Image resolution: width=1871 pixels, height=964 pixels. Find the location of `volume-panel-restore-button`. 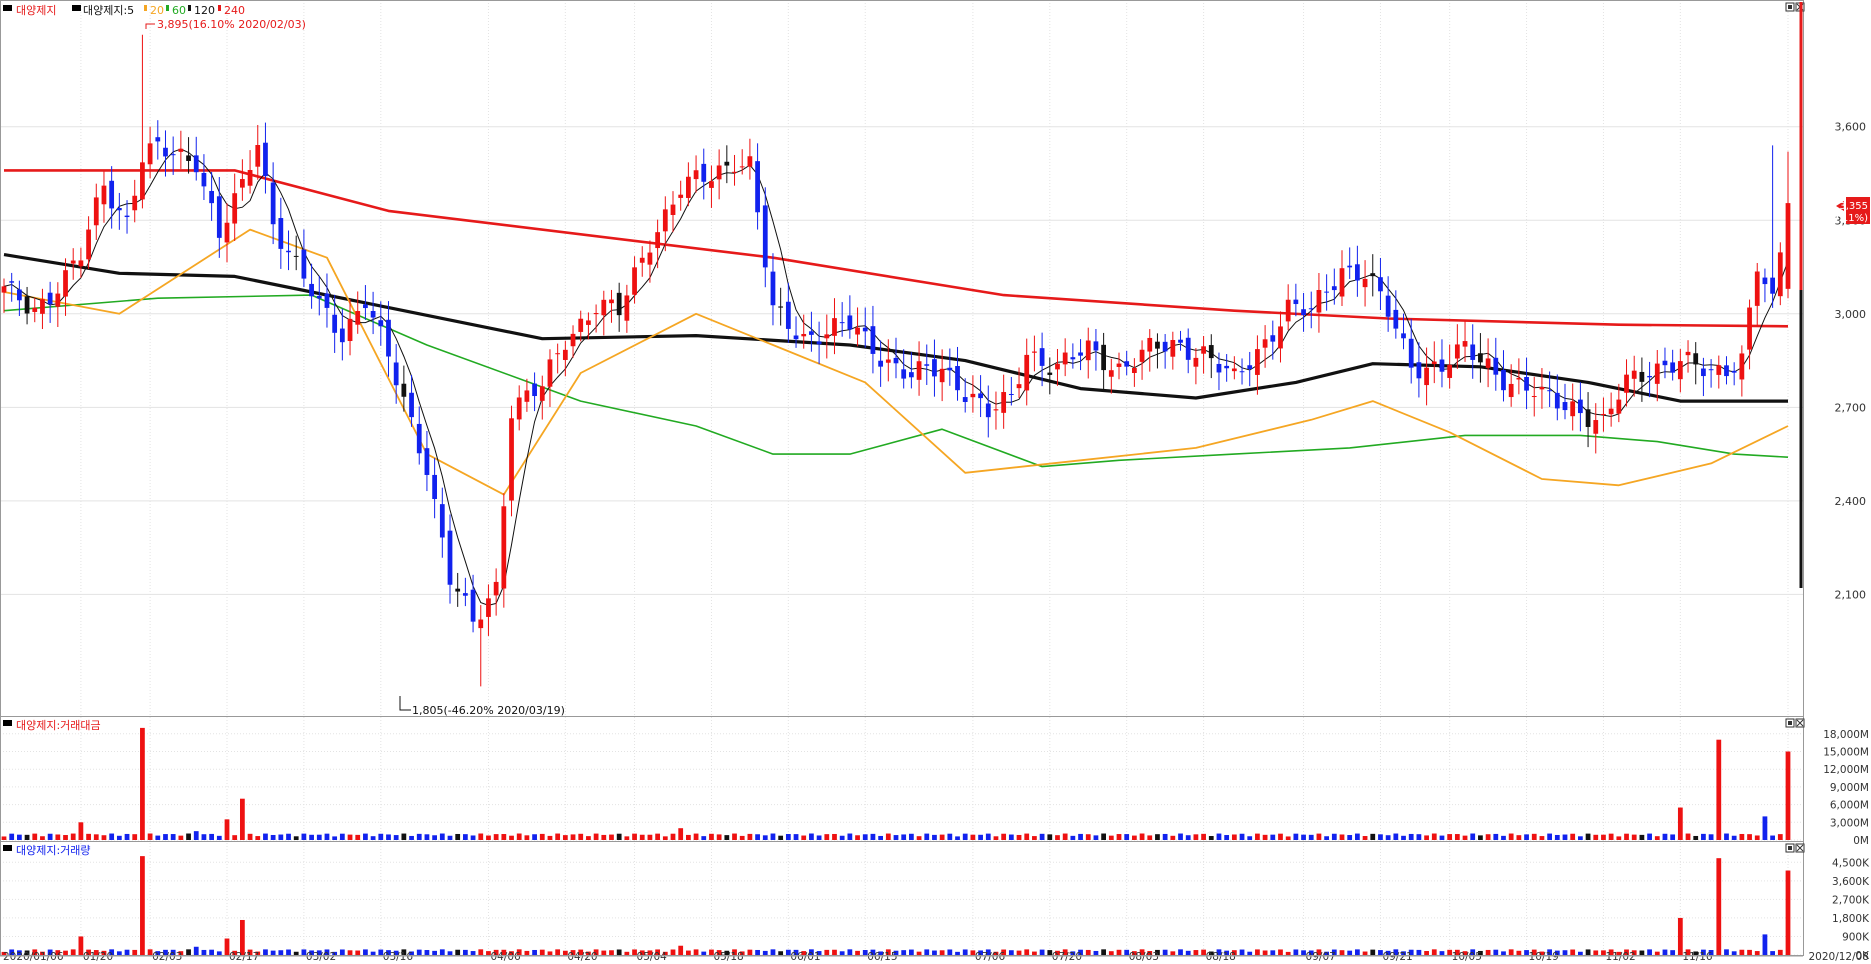

volume-panel-restore-button is located at coordinates (1790, 848).